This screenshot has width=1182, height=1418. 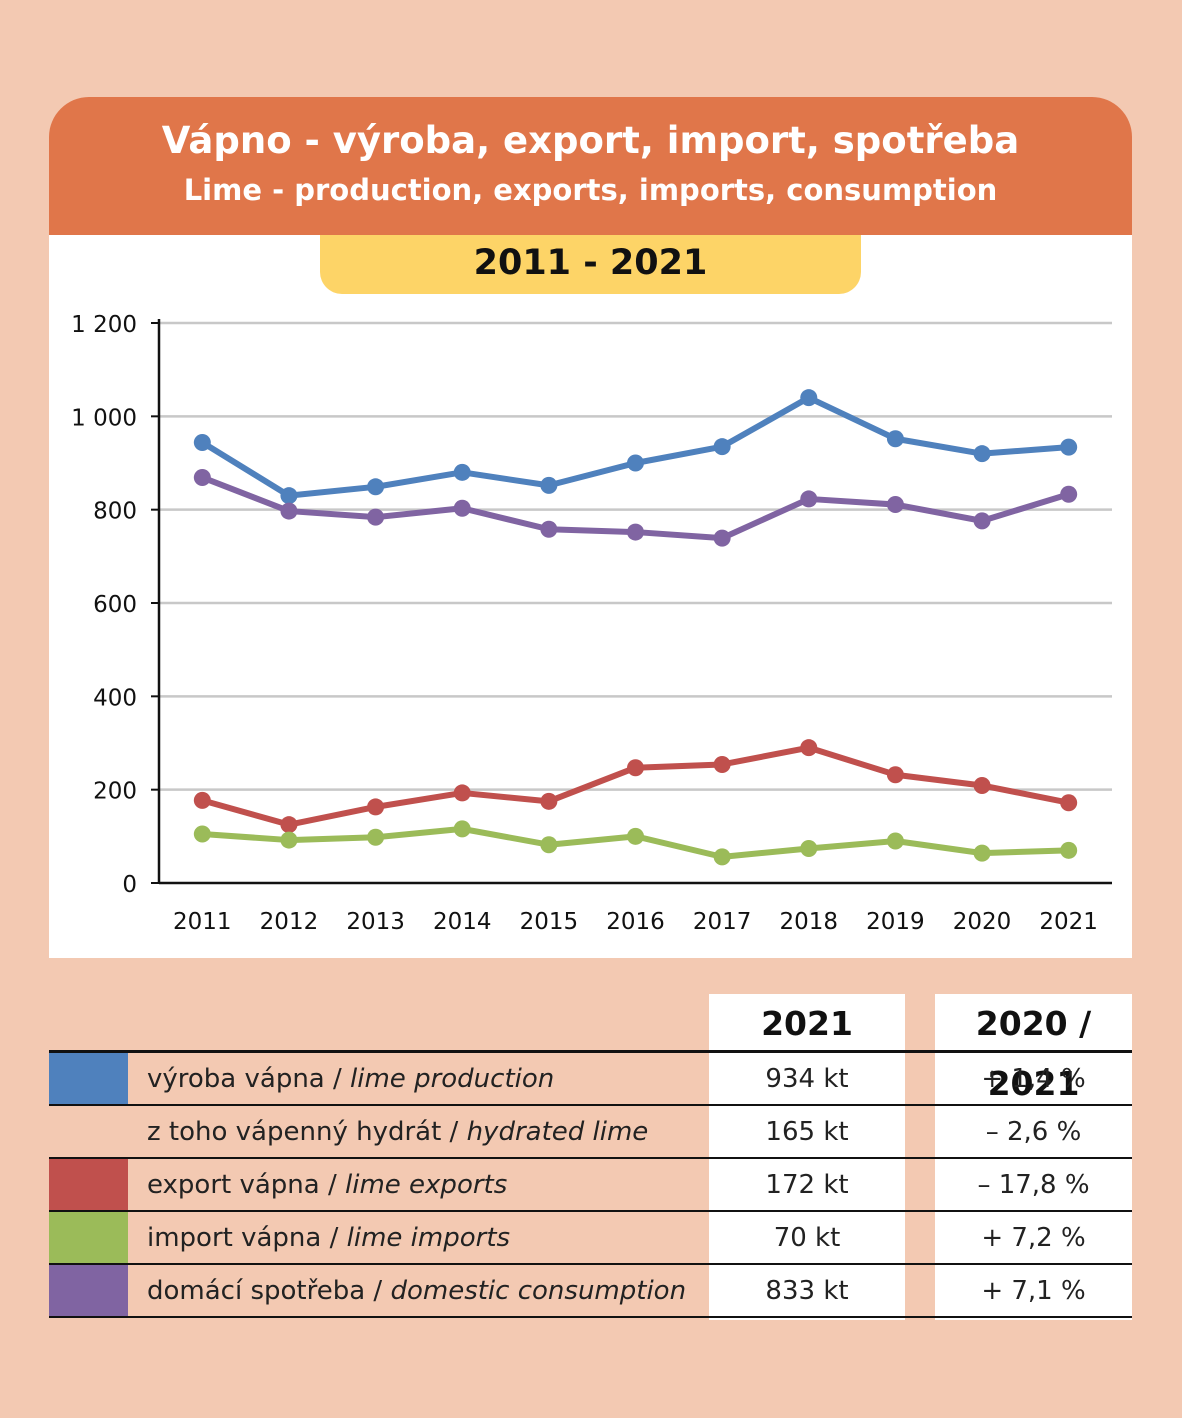 I want to click on x-tick-label: 2021, so click(x=1068, y=922).